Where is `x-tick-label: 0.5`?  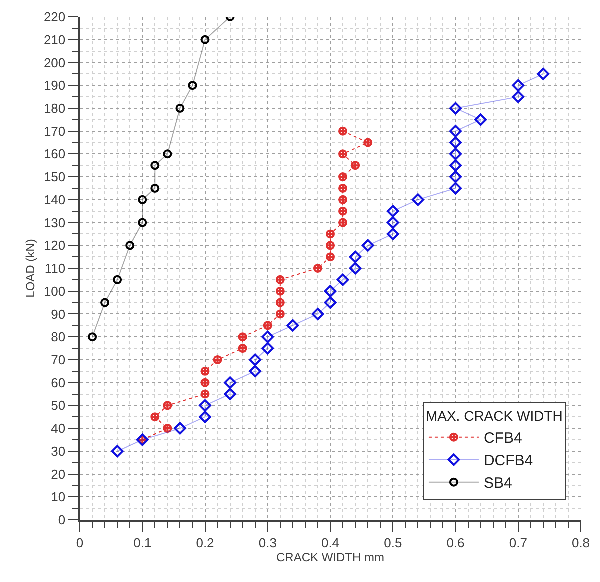 x-tick-label: 0.5 is located at coordinates (393, 542).